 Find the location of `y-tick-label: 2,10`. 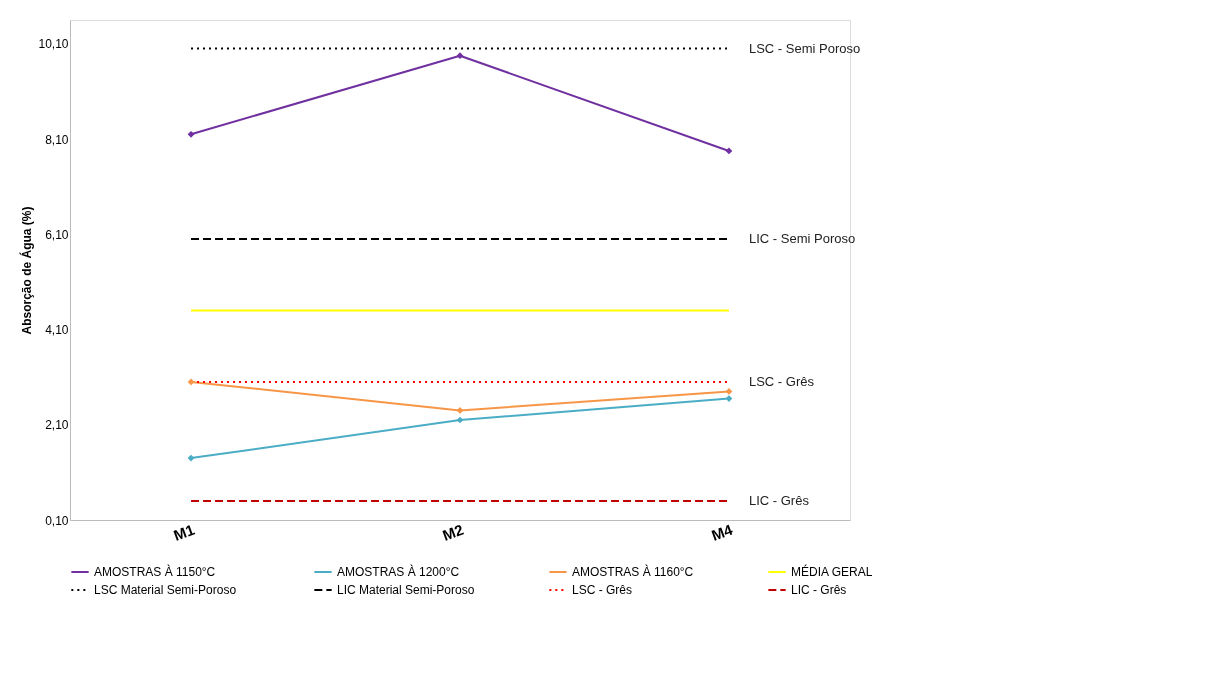

y-tick-label: 2,10 is located at coordinates (57, 425).